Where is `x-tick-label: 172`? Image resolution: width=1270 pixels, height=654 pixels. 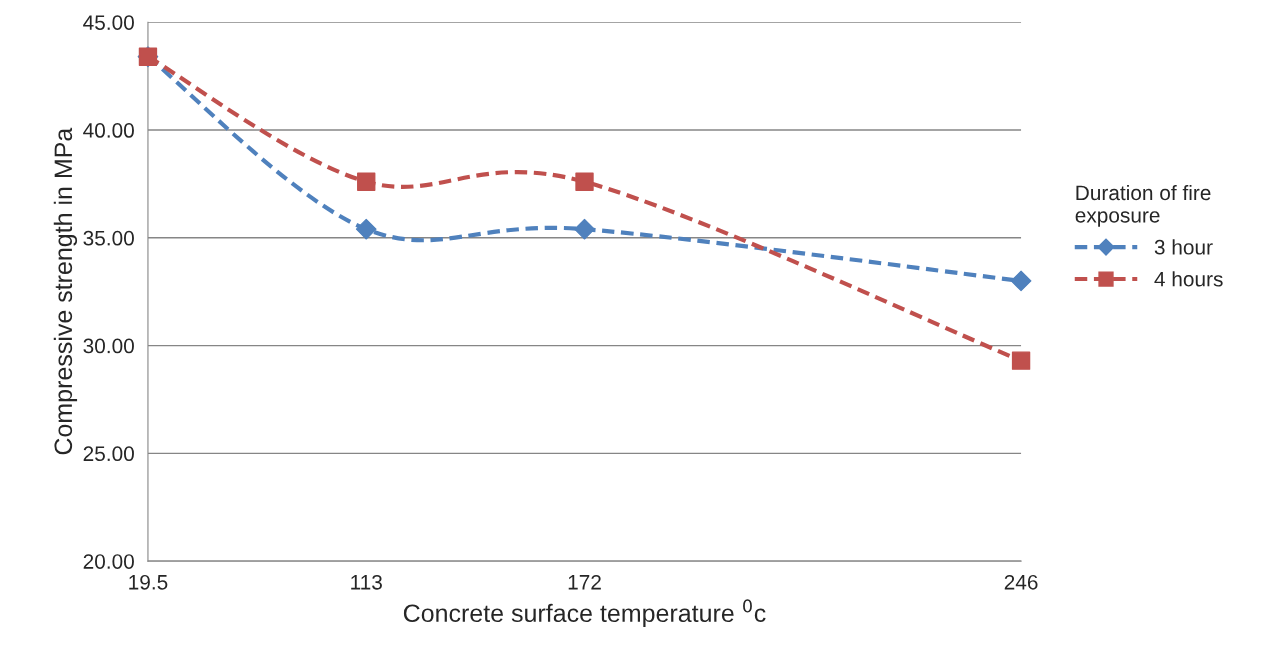
x-tick-label: 172 is located at coordinates (584, 582).